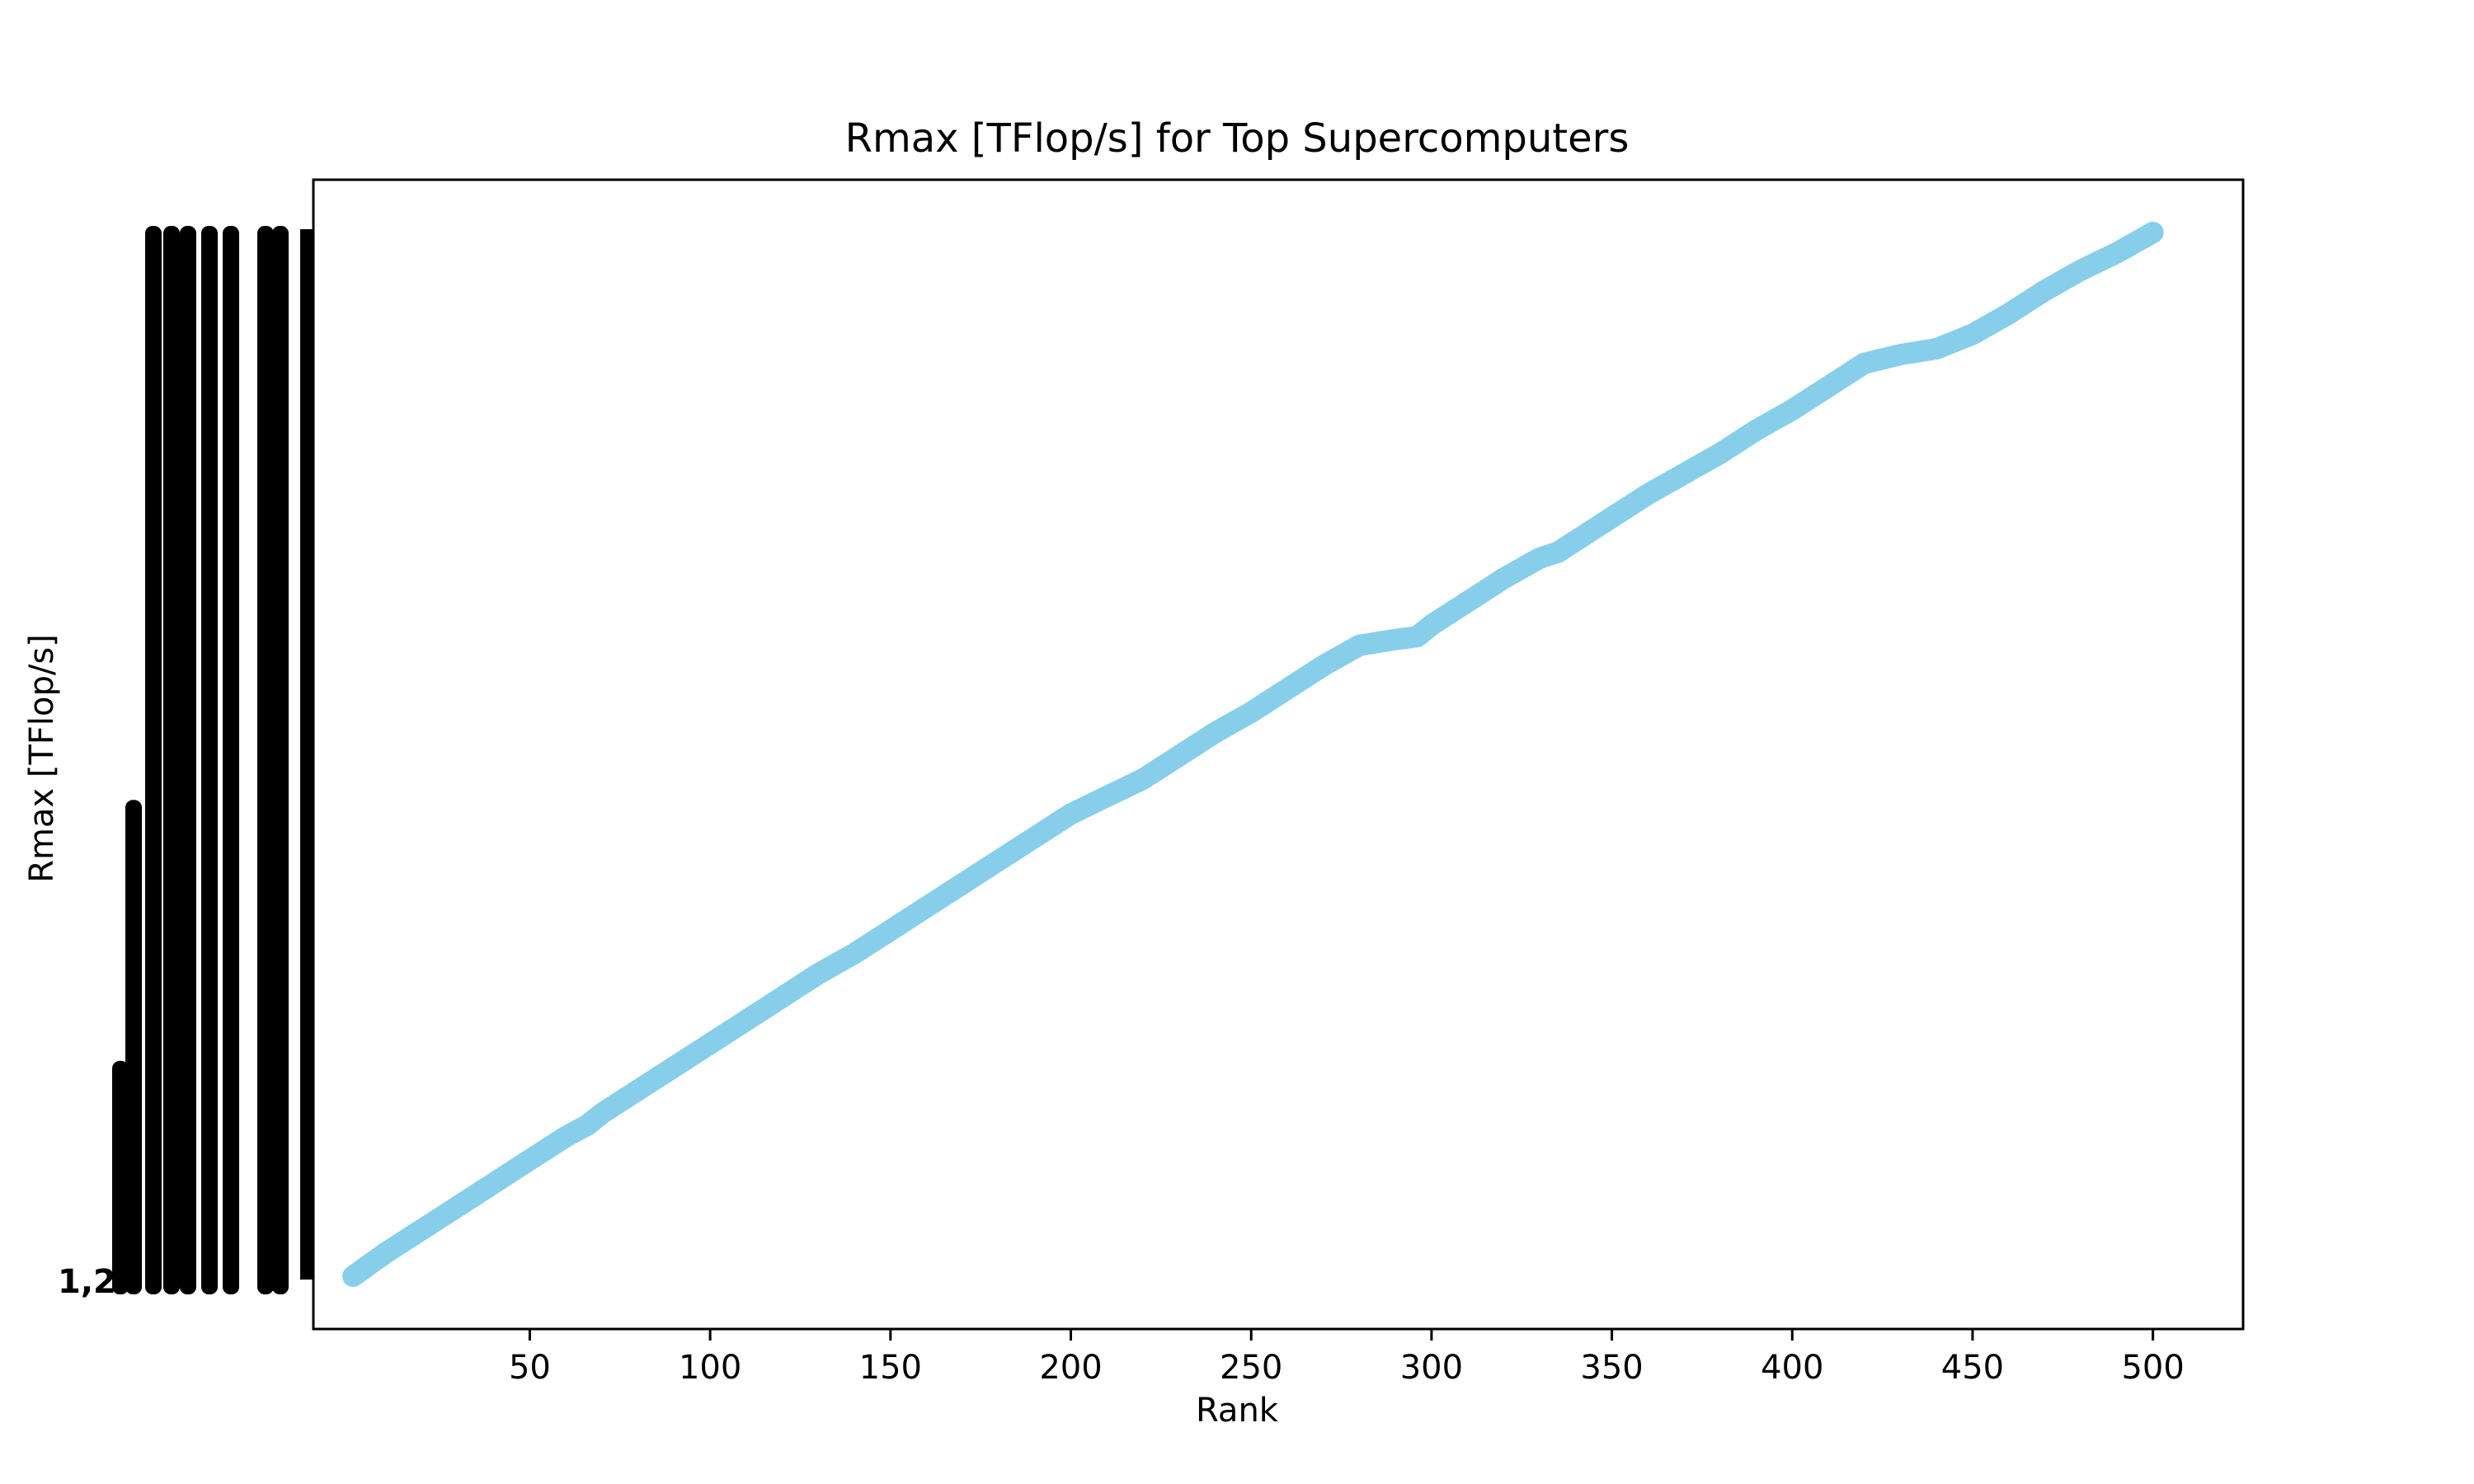 The image size is (2474, 1484). What do you see at coordinates (87, 1282) in the screenshot?
I see `y-tick-label: 1,2` at bounding box center [87, 1282].